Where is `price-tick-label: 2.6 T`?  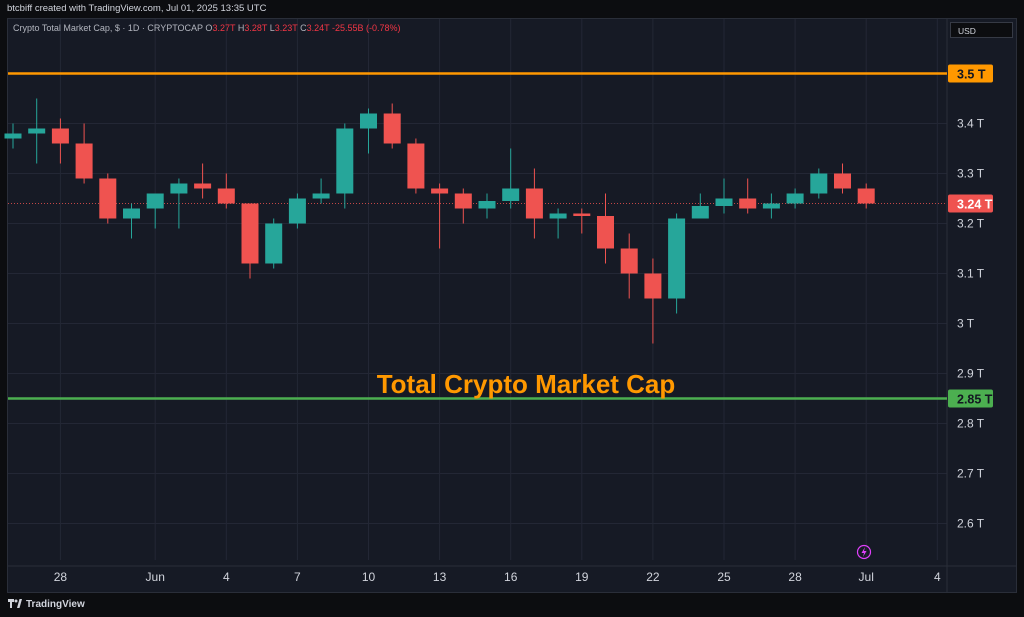
price-tick-label: 2.6 T is located at coordinates (971, 524).